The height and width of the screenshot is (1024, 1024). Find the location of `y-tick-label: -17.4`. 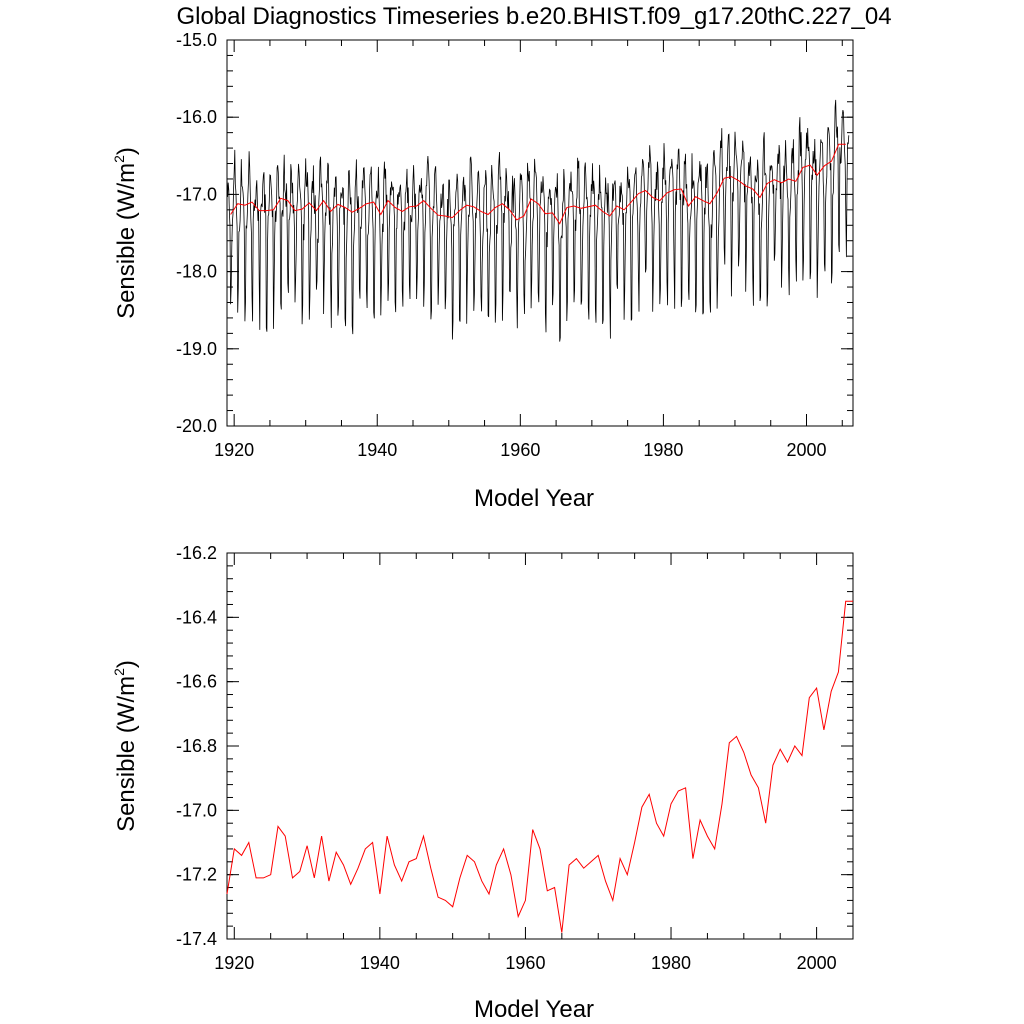

y-tick-label: -17.4 is located at coordinates (196, 939).